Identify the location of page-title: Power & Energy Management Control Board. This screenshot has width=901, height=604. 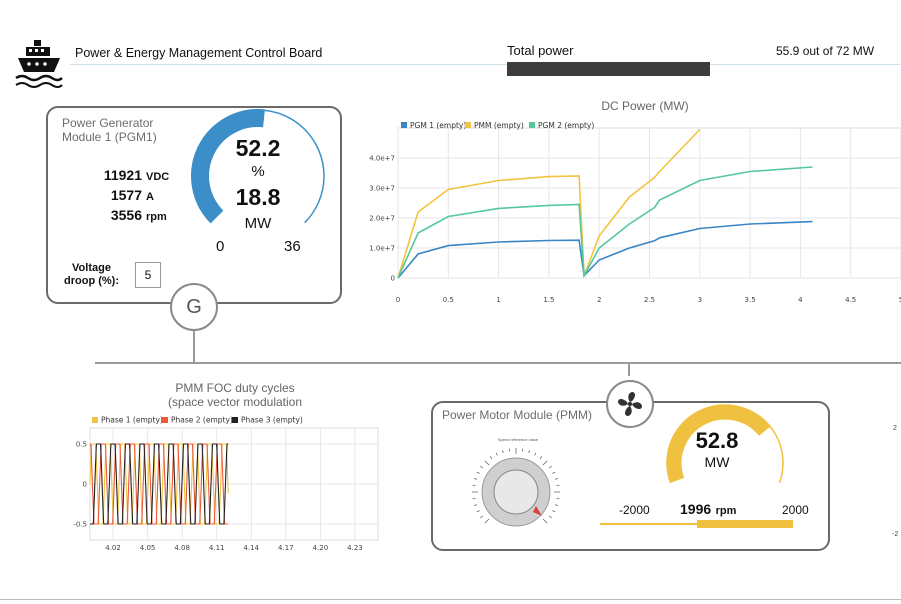
(199, 53).